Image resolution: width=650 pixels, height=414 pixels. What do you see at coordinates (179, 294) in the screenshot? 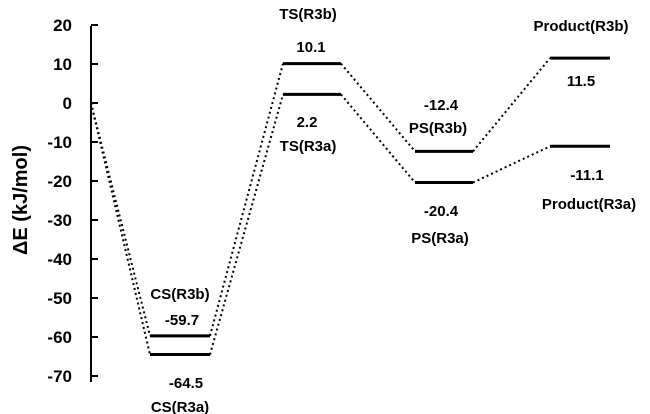
I see `state-label: CS(R3b)` at bounding box center [179, 294].